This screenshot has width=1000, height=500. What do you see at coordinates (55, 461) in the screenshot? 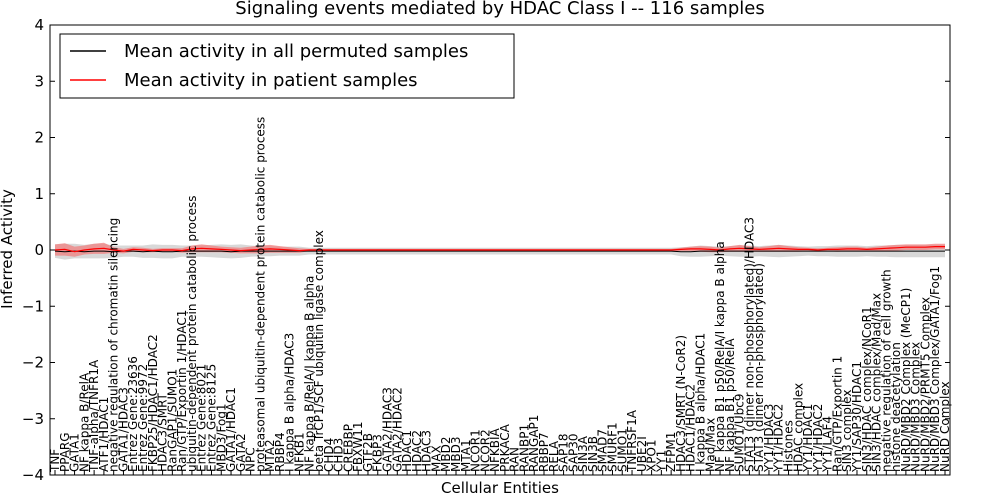
I see `x-tick-label: TNF` at bounding box center [55, 461].